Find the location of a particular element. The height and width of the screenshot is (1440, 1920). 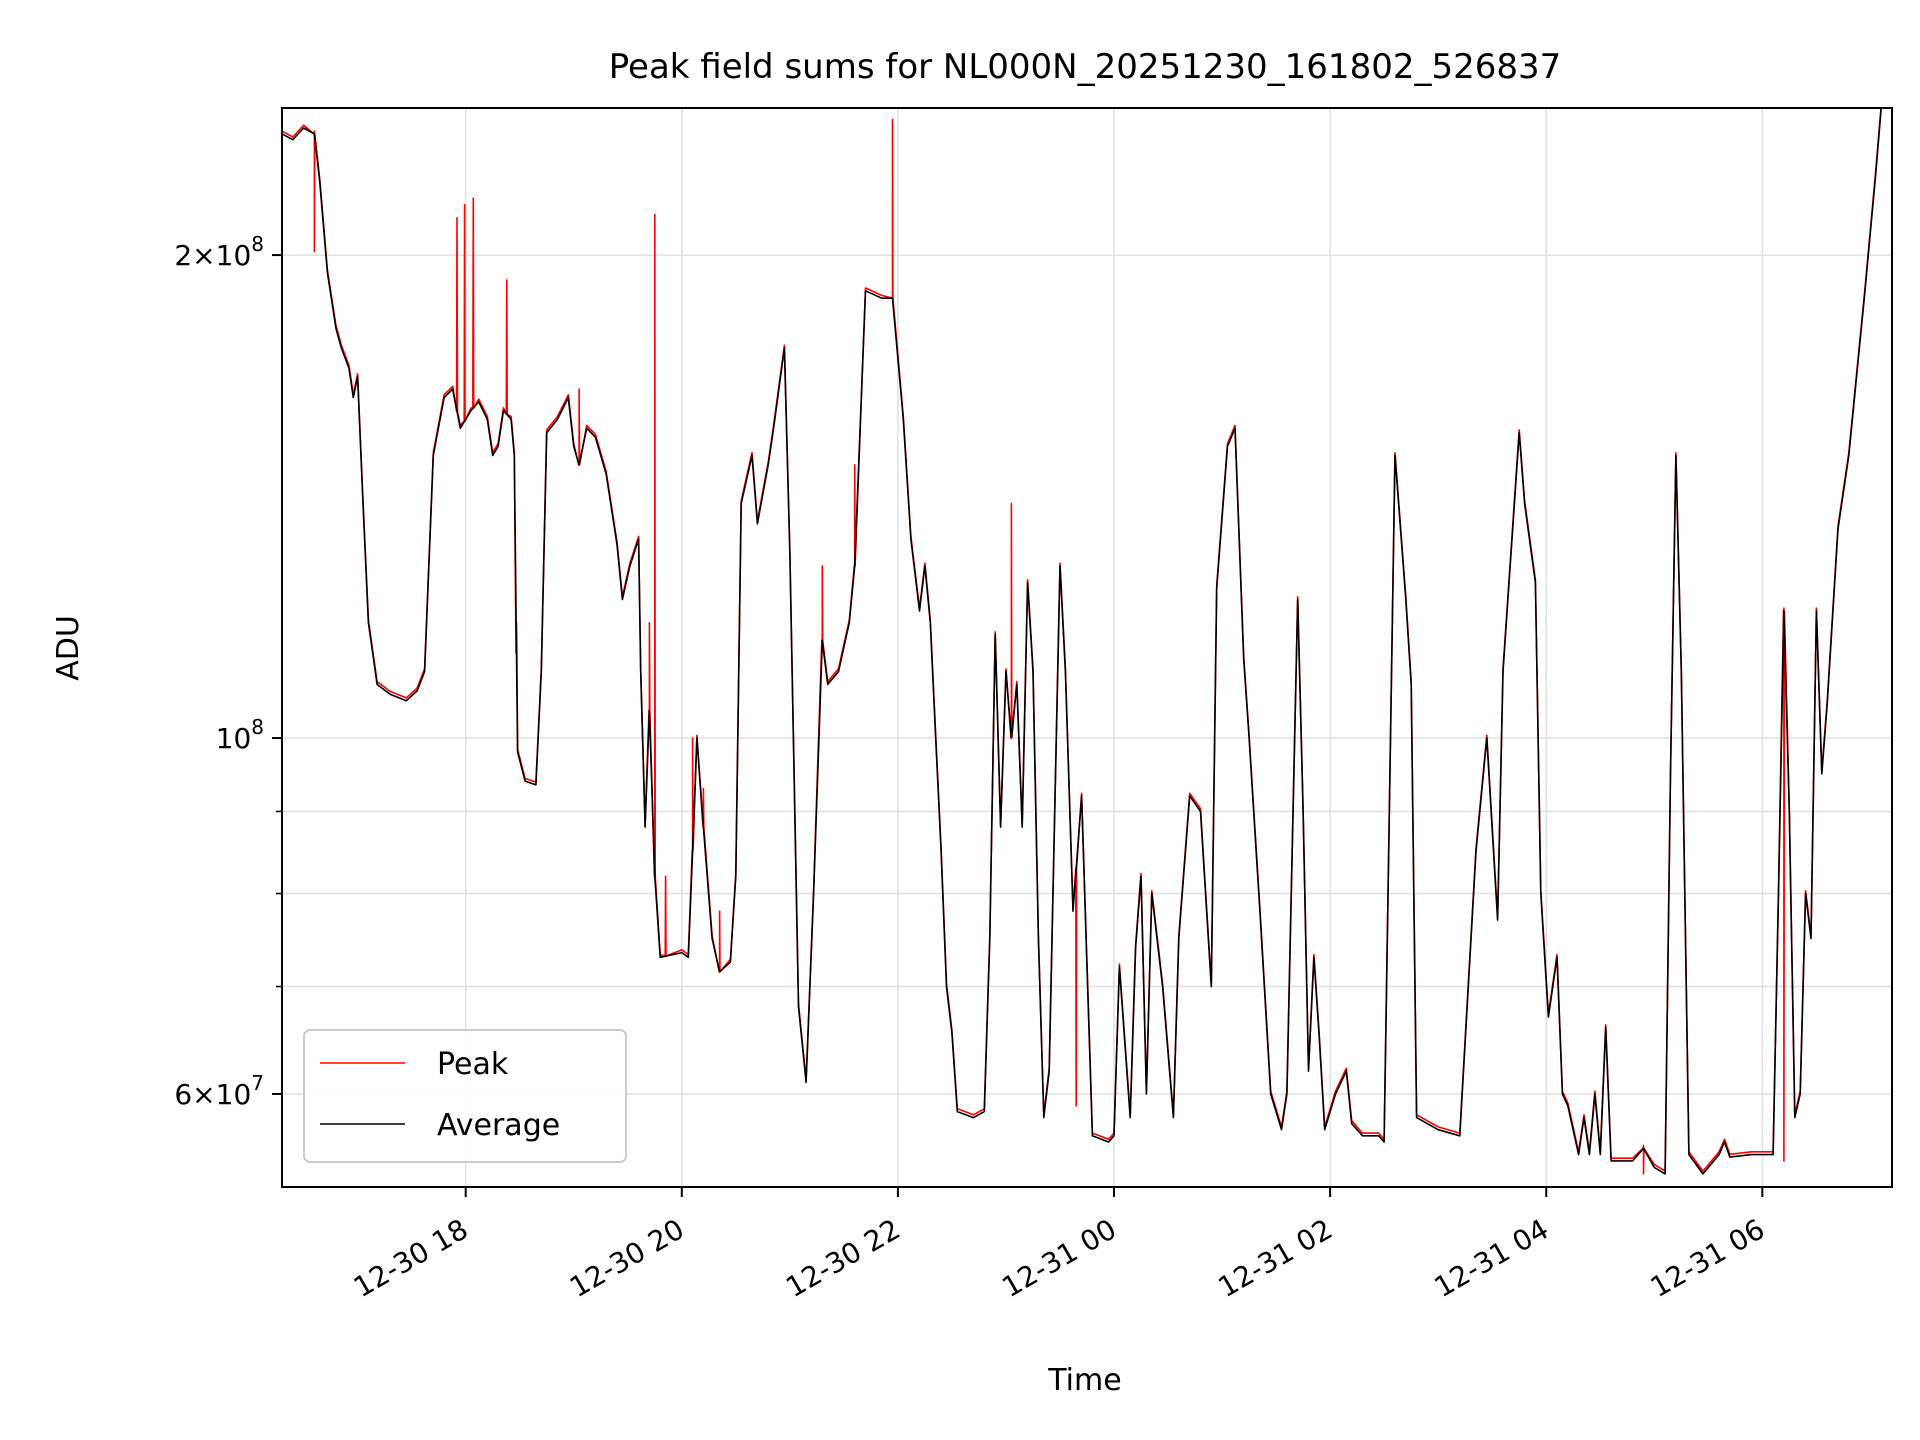

y-tick-base: 10 is located at coordinates (234, 738).